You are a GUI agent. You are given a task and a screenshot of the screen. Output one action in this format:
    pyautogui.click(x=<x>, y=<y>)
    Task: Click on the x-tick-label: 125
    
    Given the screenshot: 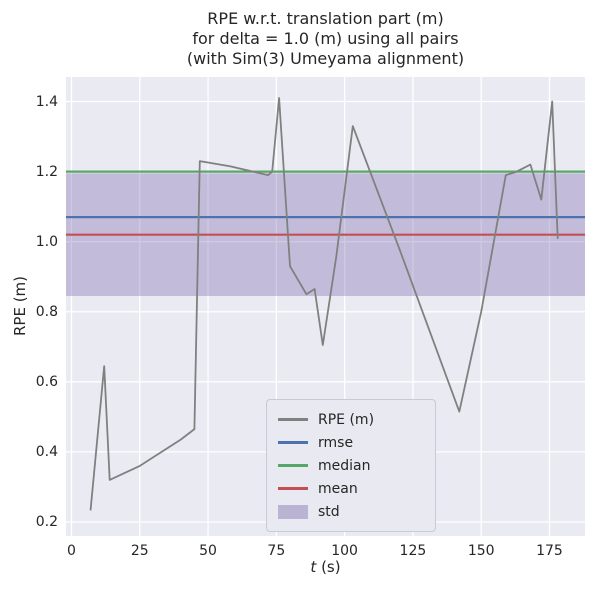 What is the action you would take?
    pyautogui.click(x=413, y=551)
    